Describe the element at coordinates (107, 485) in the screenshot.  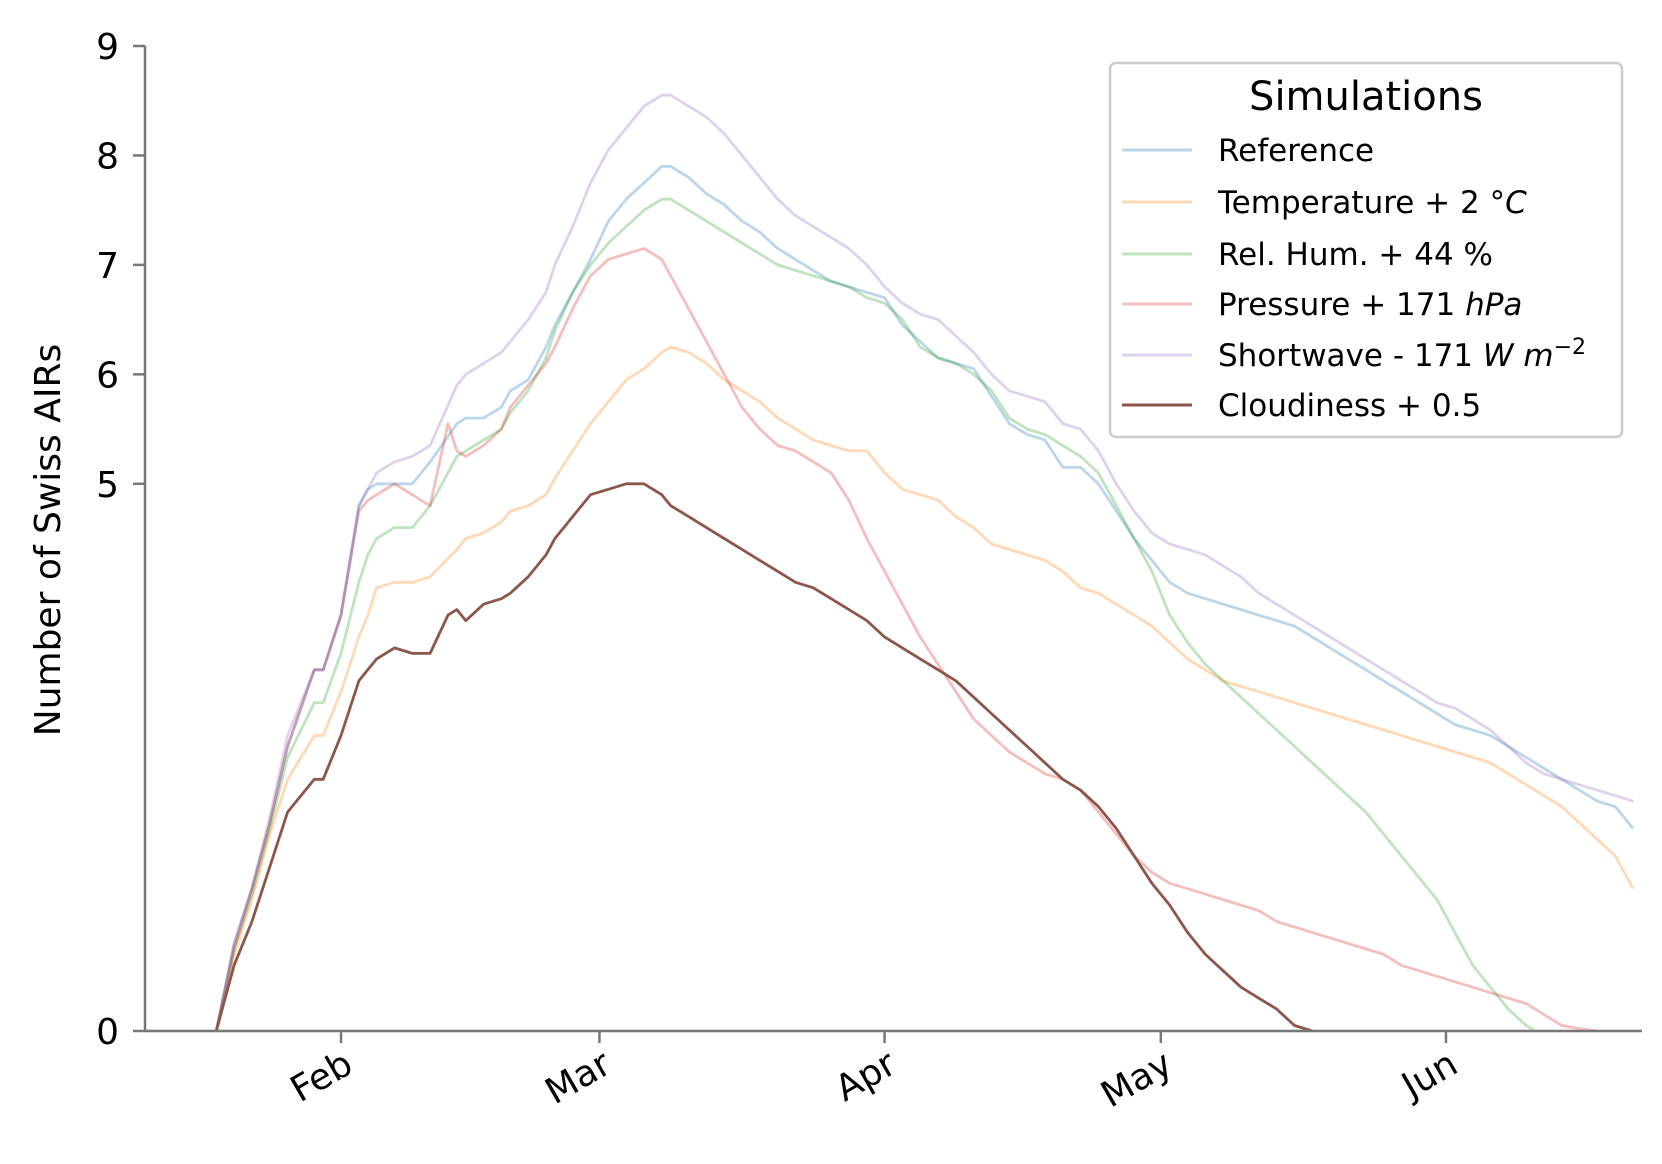
I see `y-tick-label: 5` at that location.